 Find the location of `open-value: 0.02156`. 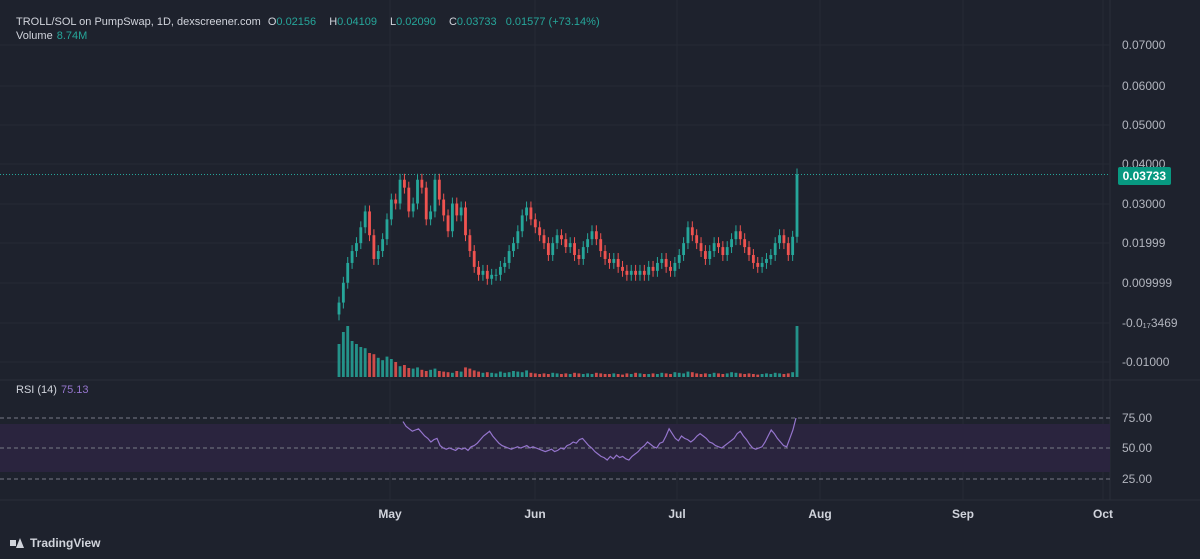

open-value: 0.02156 is located at coordinates (296, 22).